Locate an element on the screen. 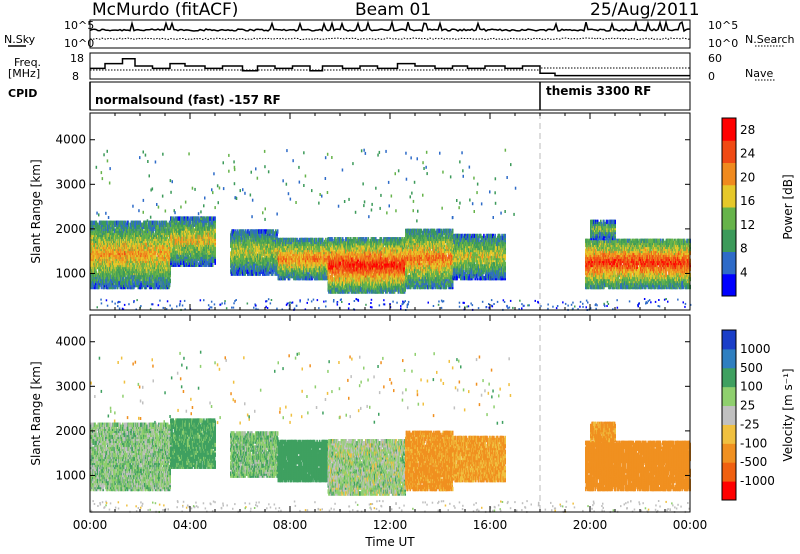  nsearch-series is located at coordinates (390, 39).